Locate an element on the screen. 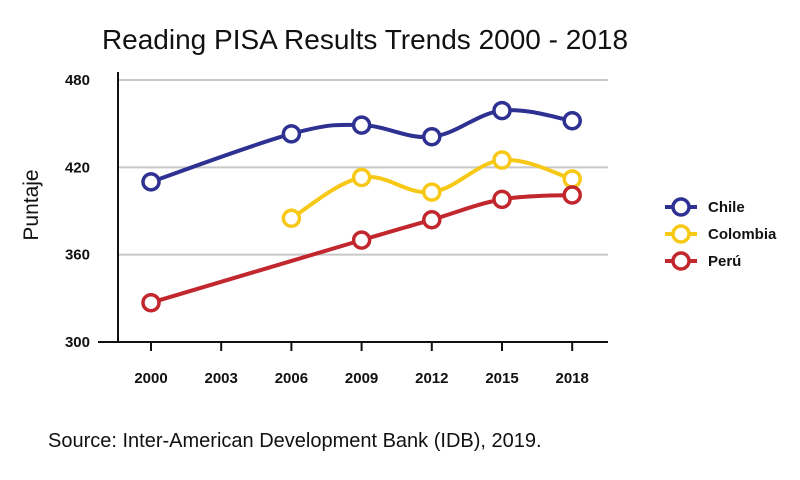 Image resolution: width=800 pixels, height=480 pixels. y-tick-label: 420 is located at coordinates (77, 167).